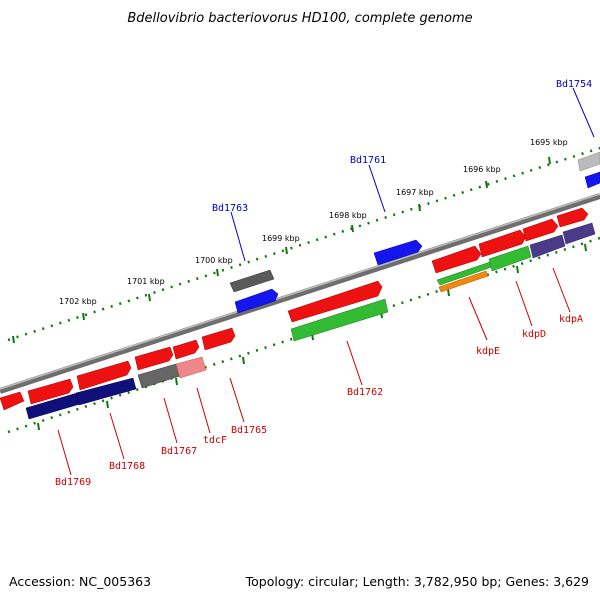  What do you see at coordinates (127, 466) in the screenshot?
I see `gene-label: Bd1768` at bounding box center [127, 466].